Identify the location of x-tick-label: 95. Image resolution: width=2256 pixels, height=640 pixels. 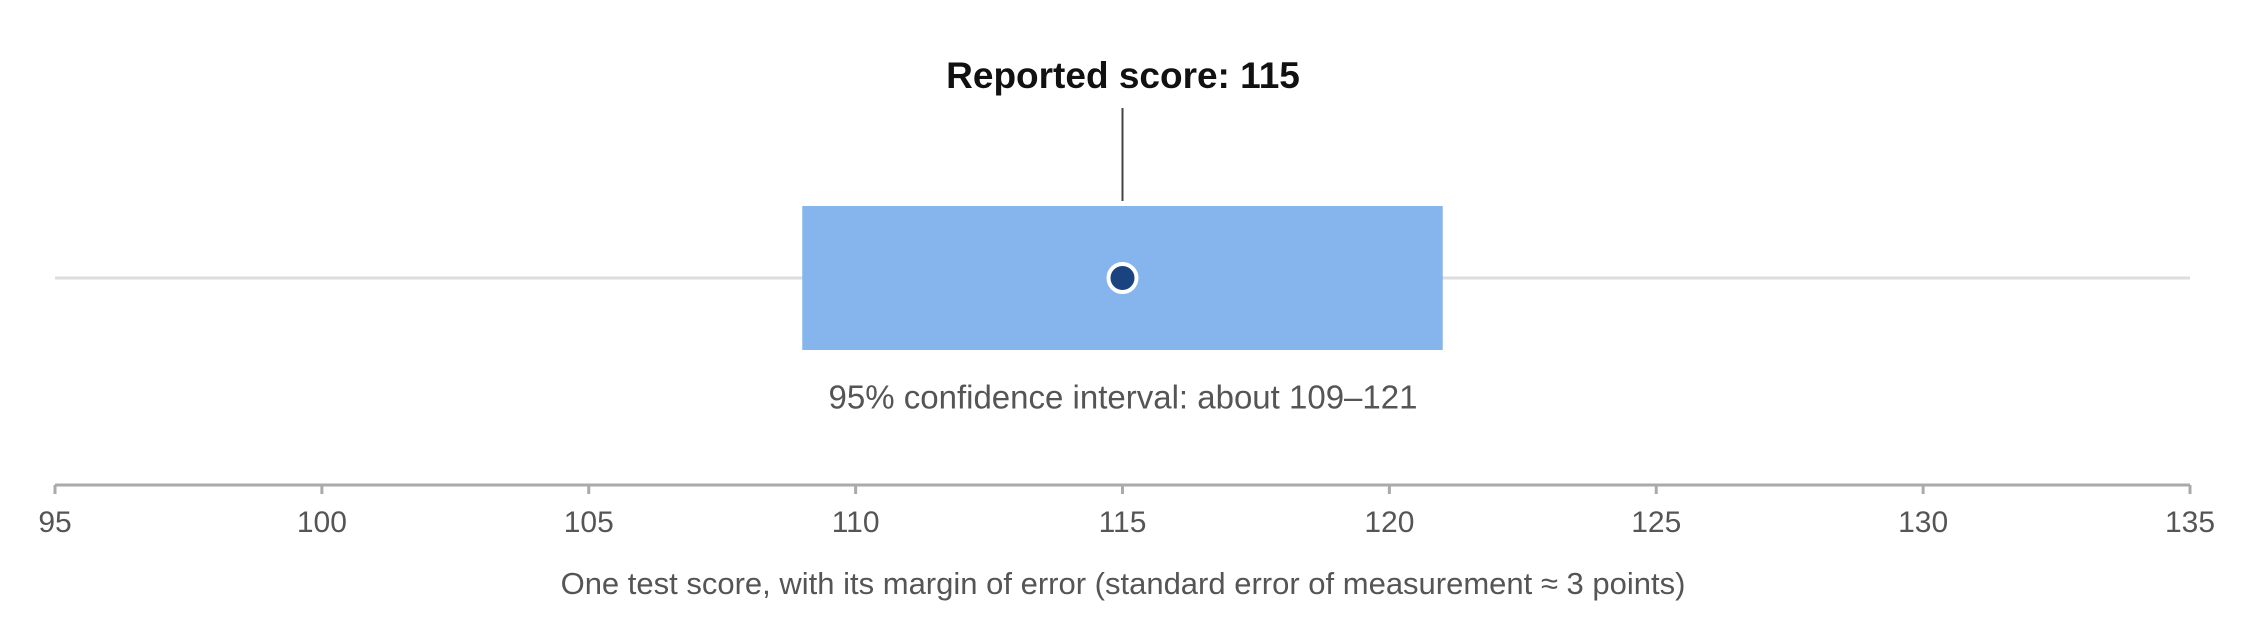
(54, 522).